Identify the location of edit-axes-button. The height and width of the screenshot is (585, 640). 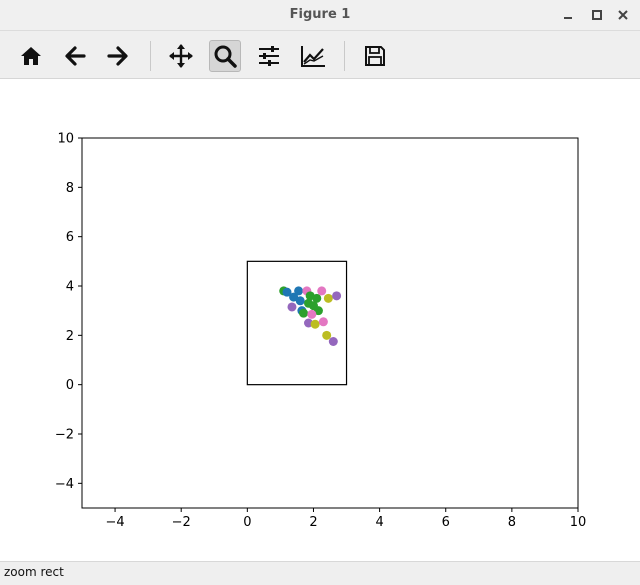
(313, 56).